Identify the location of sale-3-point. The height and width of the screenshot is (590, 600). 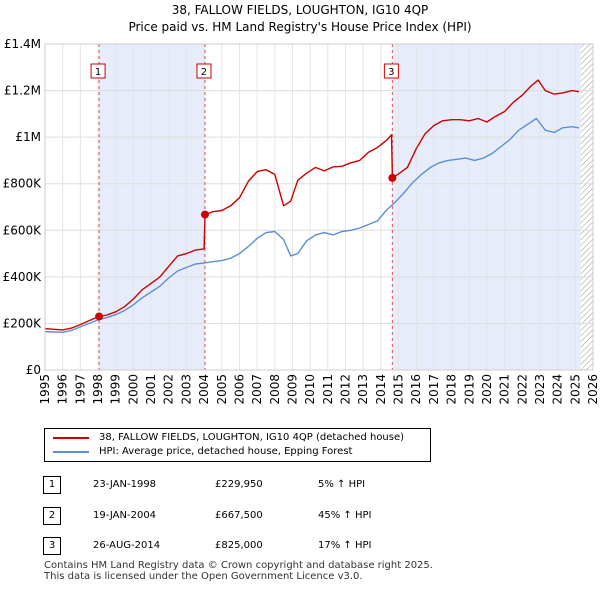
(392, 177).